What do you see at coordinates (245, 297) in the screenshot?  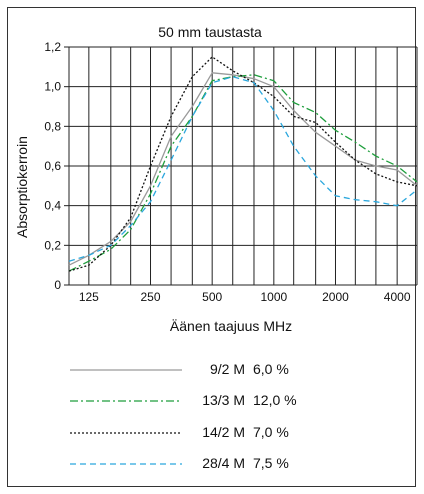 I see `x-axis-ticks: 125 250 500 1000 2000 4000` at bounding box center [245, 297].